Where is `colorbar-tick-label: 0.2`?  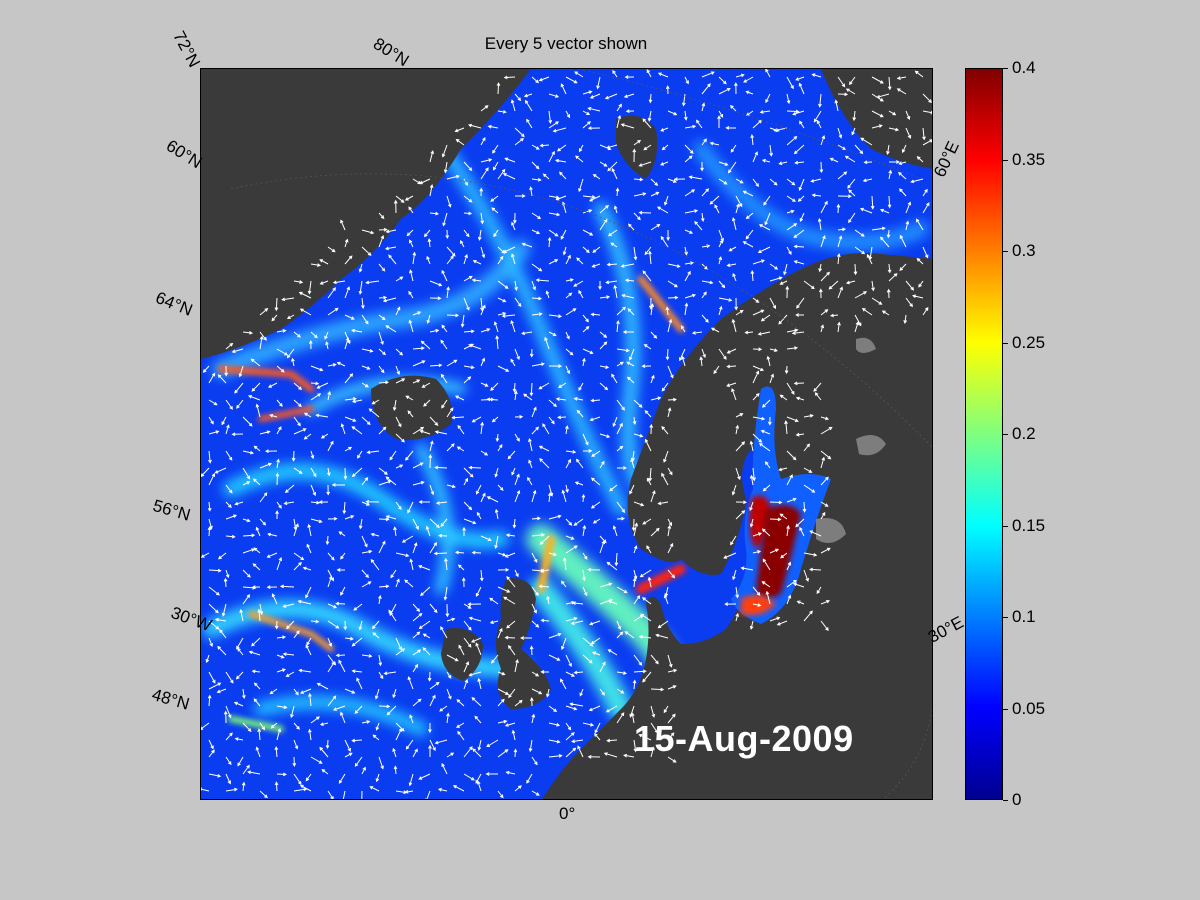 colorbar-tick-label: 0.2 is located at coordinates (1024, 433).